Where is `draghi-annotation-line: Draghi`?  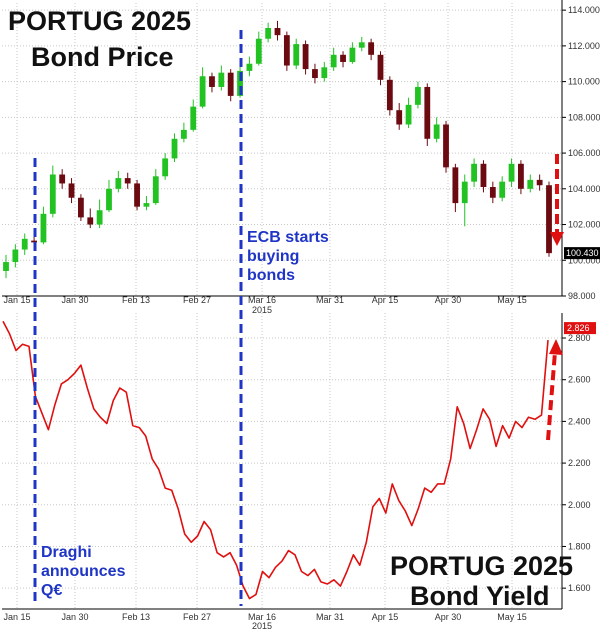 draghi-annotation-line: Draghi is located at coordinates (66, 552).